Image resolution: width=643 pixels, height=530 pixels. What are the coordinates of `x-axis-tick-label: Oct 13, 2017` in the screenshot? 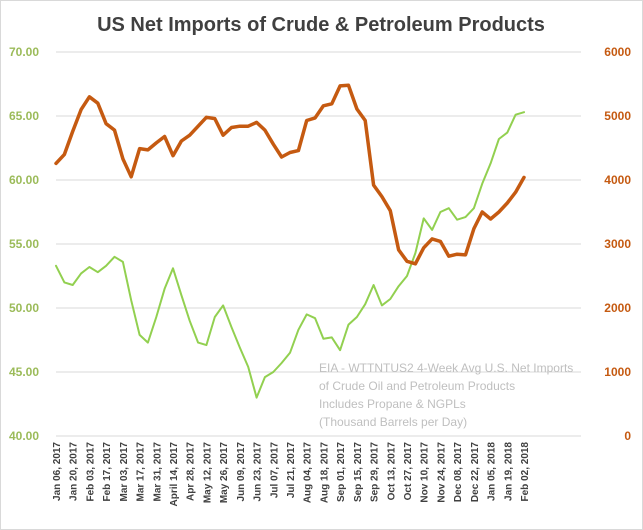 It's located at (391, 471).